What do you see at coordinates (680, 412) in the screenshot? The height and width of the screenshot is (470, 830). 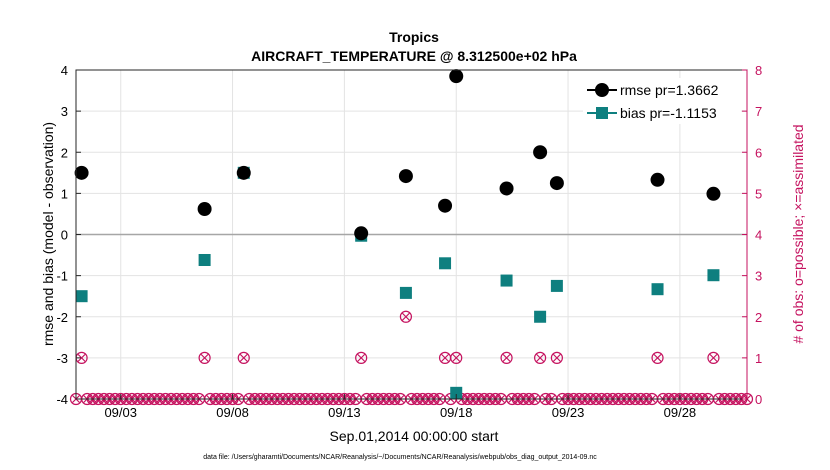 I see `x-tick-label: 09/28` at bounding box center [680, 412].